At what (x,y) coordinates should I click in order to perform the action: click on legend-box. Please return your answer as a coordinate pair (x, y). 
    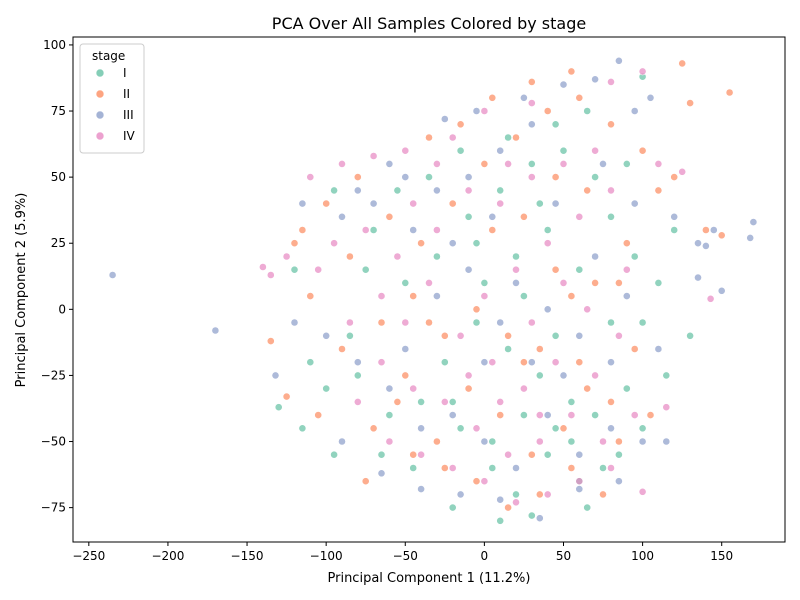
    Looking at the image, I should click on (112, 98).